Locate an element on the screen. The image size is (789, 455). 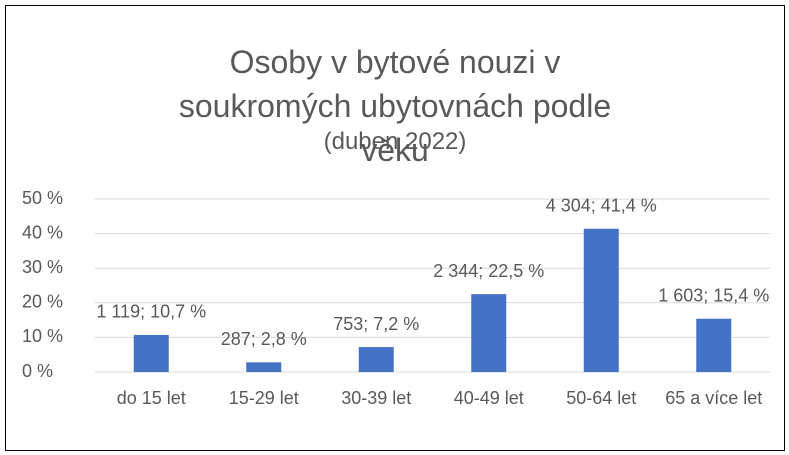
data-label: 1 119; 10,7 % is located at coordinates (151, 312).